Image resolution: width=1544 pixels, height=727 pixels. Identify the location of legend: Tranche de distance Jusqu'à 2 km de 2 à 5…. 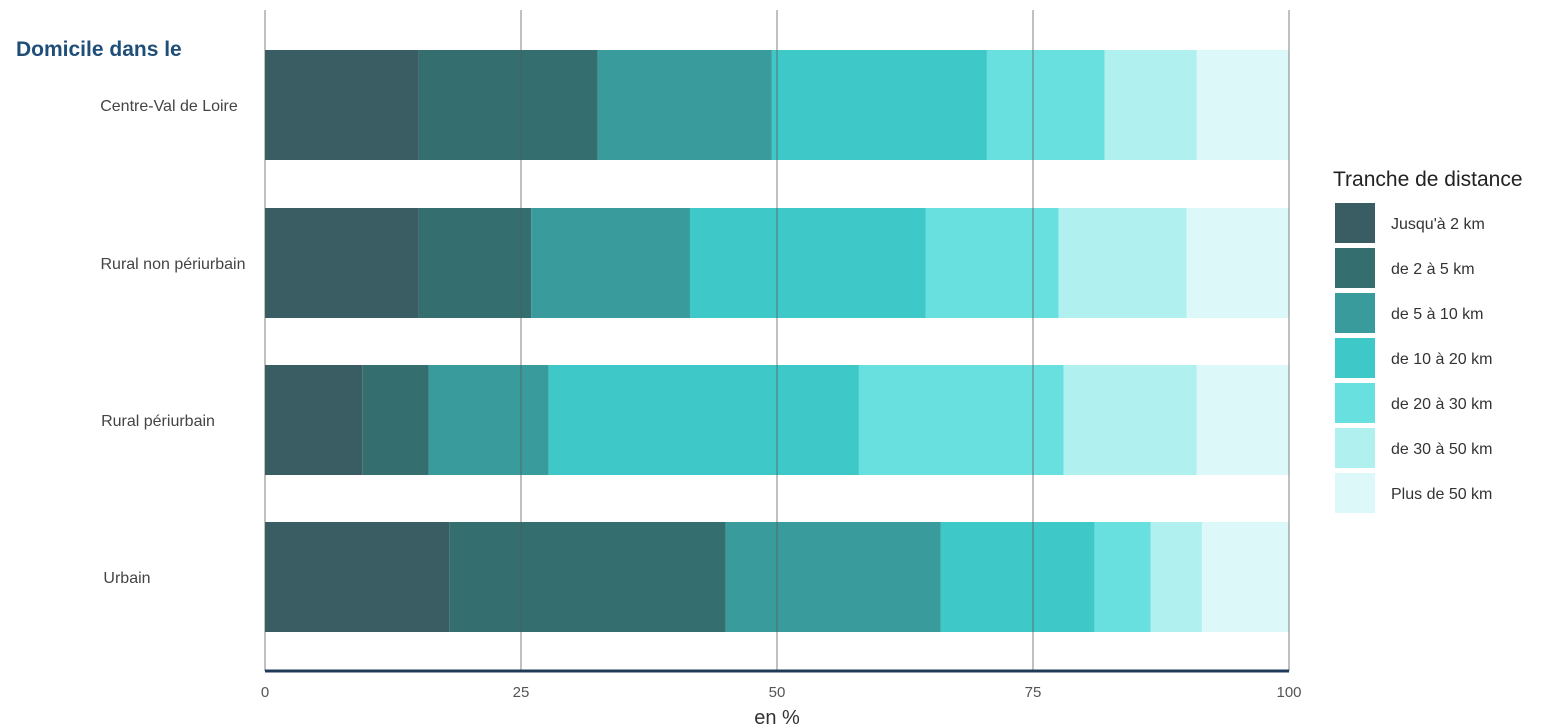
(1428, 340).